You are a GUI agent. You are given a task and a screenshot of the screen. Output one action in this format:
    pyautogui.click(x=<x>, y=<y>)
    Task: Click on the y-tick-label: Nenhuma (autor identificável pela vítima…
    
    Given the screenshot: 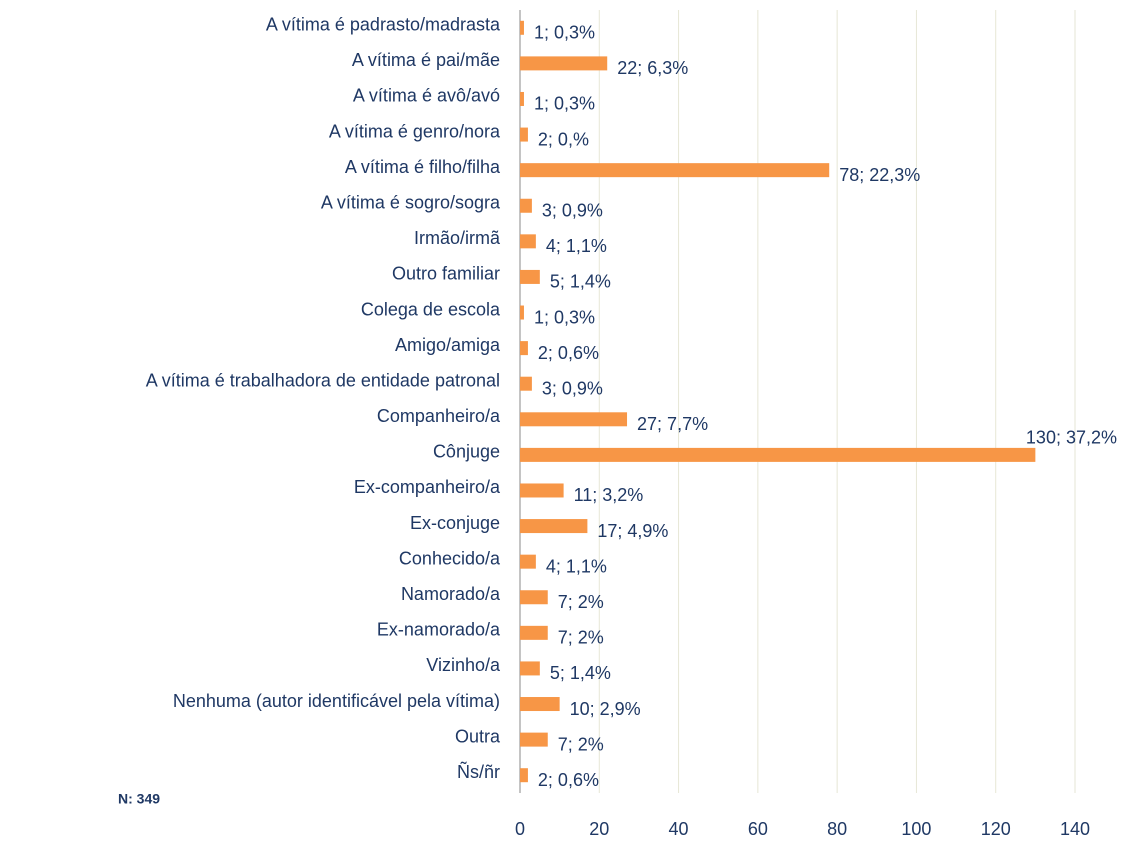 What is the action you would take?
    pyautogui.click(x=336, y=701)
    